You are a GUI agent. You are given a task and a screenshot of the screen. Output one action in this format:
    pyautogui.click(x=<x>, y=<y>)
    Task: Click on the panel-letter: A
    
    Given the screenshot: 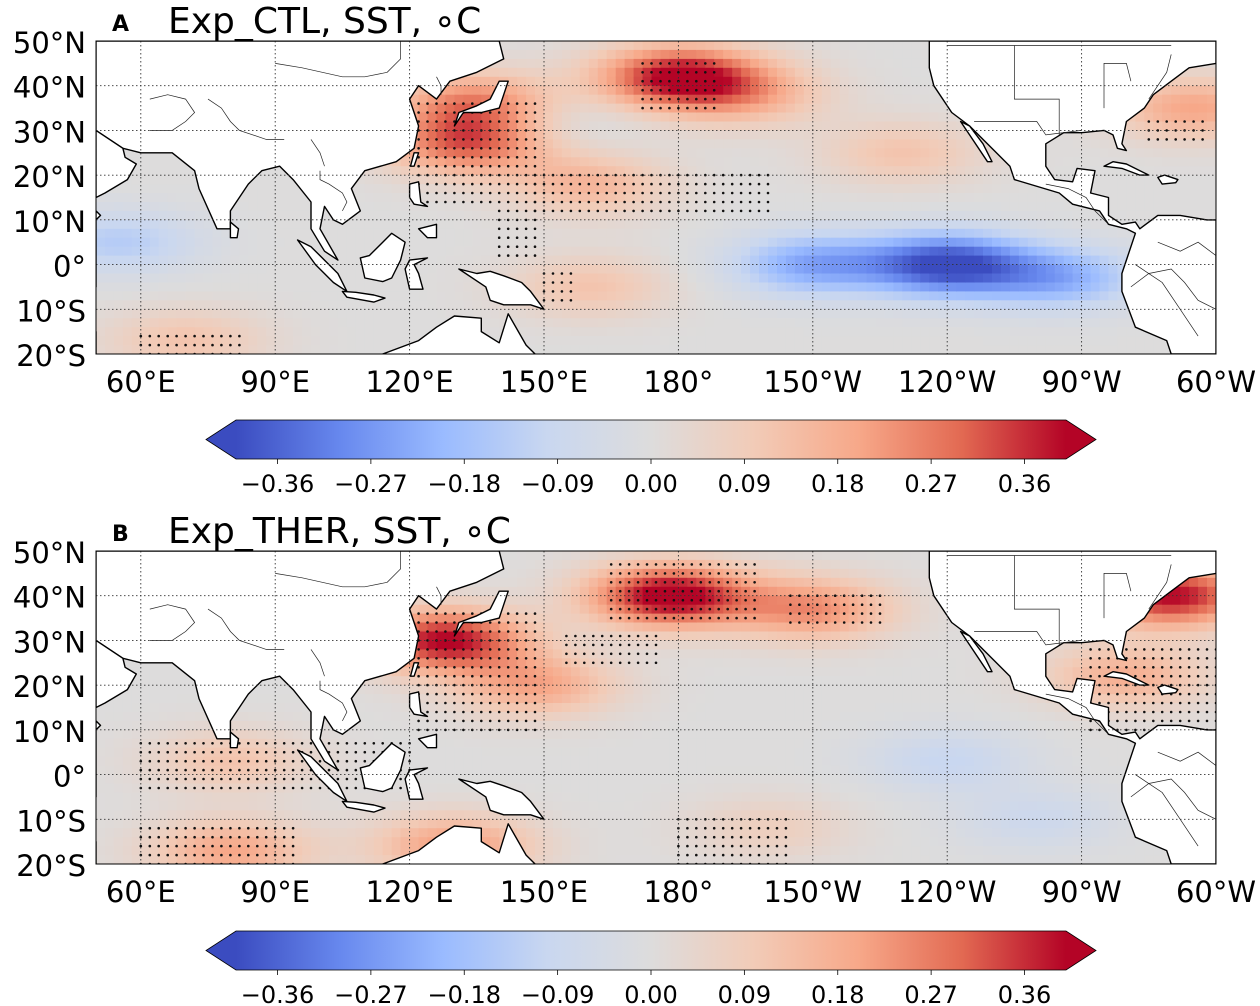 What is the action you would take?
    pyautogui.click(x=120, y=24)
    